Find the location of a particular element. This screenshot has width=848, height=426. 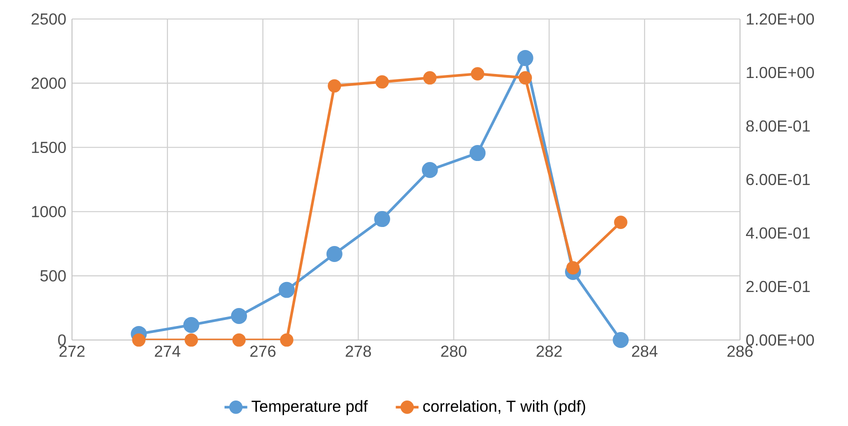

y2-tick-label: 6.00E-01 is located at coordinates (778, 180).